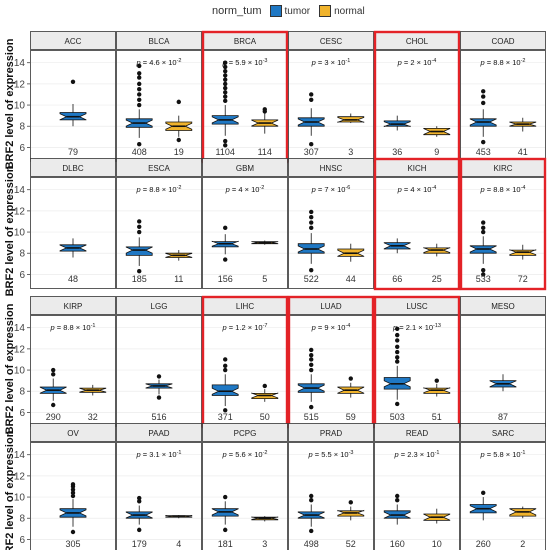 The width and height of the screenshot is (548, 550). I want to click on legend: norm_tum tumor normal, so click(293, 11).